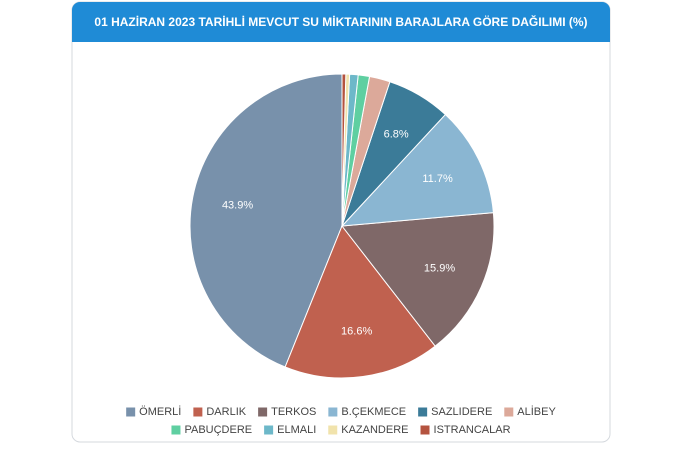  I want to click on slice-label: 15.9%, so click(439, 268).